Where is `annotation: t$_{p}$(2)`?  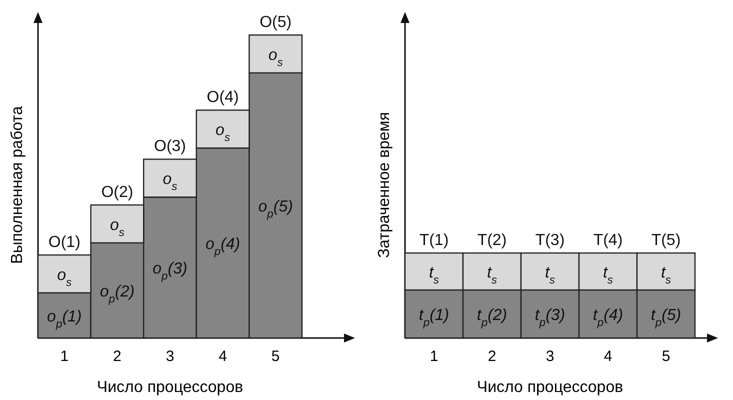
annotation: t$_{p}$(2) is located at coordinates (492, 317).